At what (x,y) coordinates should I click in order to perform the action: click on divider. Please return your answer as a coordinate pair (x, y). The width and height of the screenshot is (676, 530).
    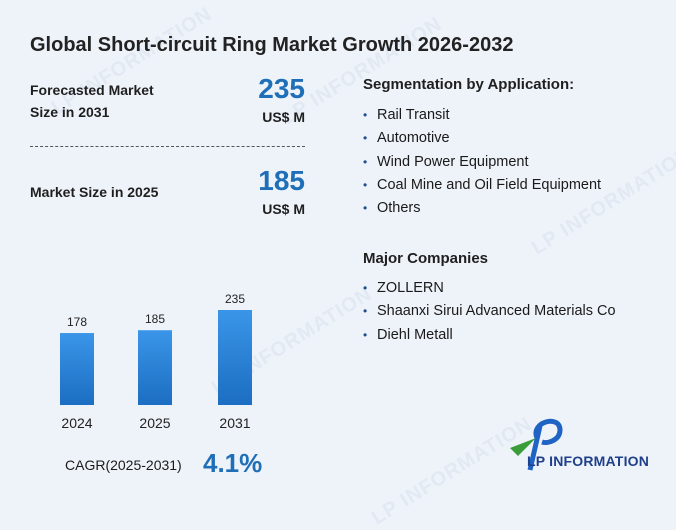
    Looking at the image, I should click on (167, 146).